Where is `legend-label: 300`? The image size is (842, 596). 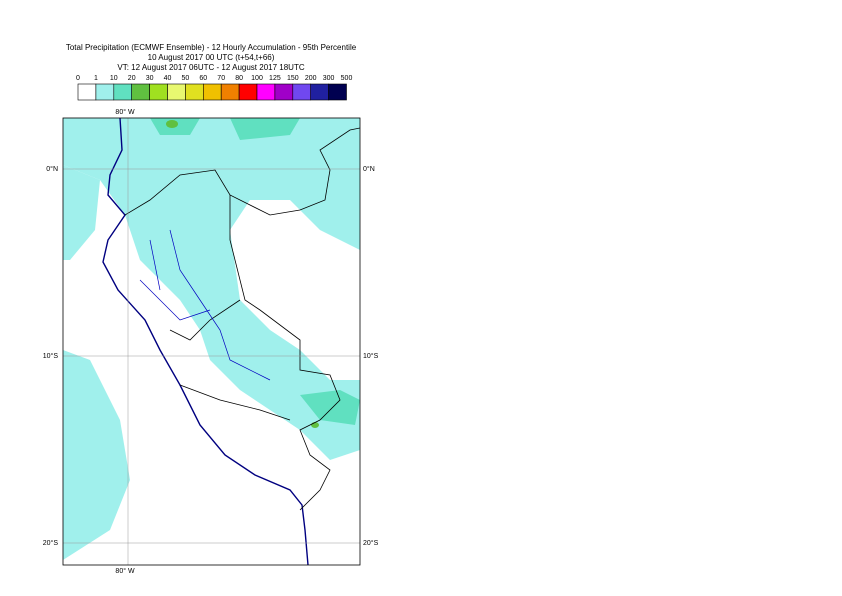
legend-label: 300 is located at coordinates (329, 78).